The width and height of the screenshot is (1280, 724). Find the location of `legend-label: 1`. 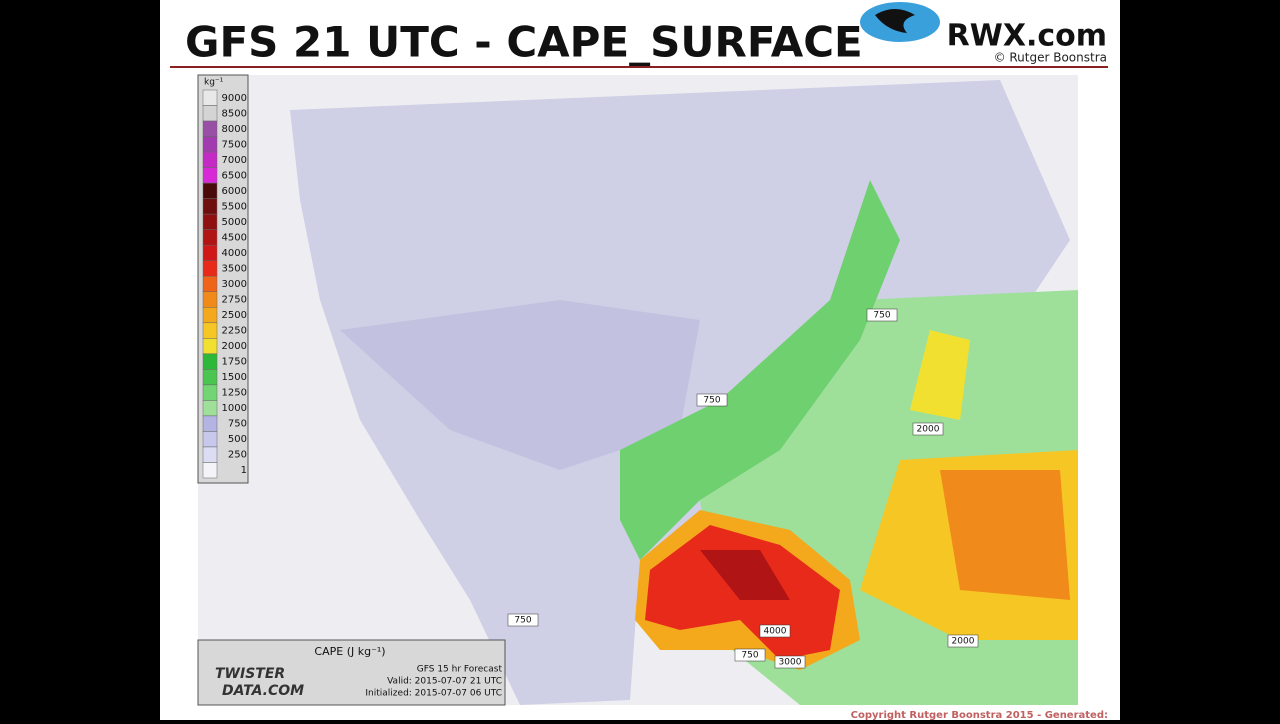

legend-label: 1 is located at coordinates (244, 470).